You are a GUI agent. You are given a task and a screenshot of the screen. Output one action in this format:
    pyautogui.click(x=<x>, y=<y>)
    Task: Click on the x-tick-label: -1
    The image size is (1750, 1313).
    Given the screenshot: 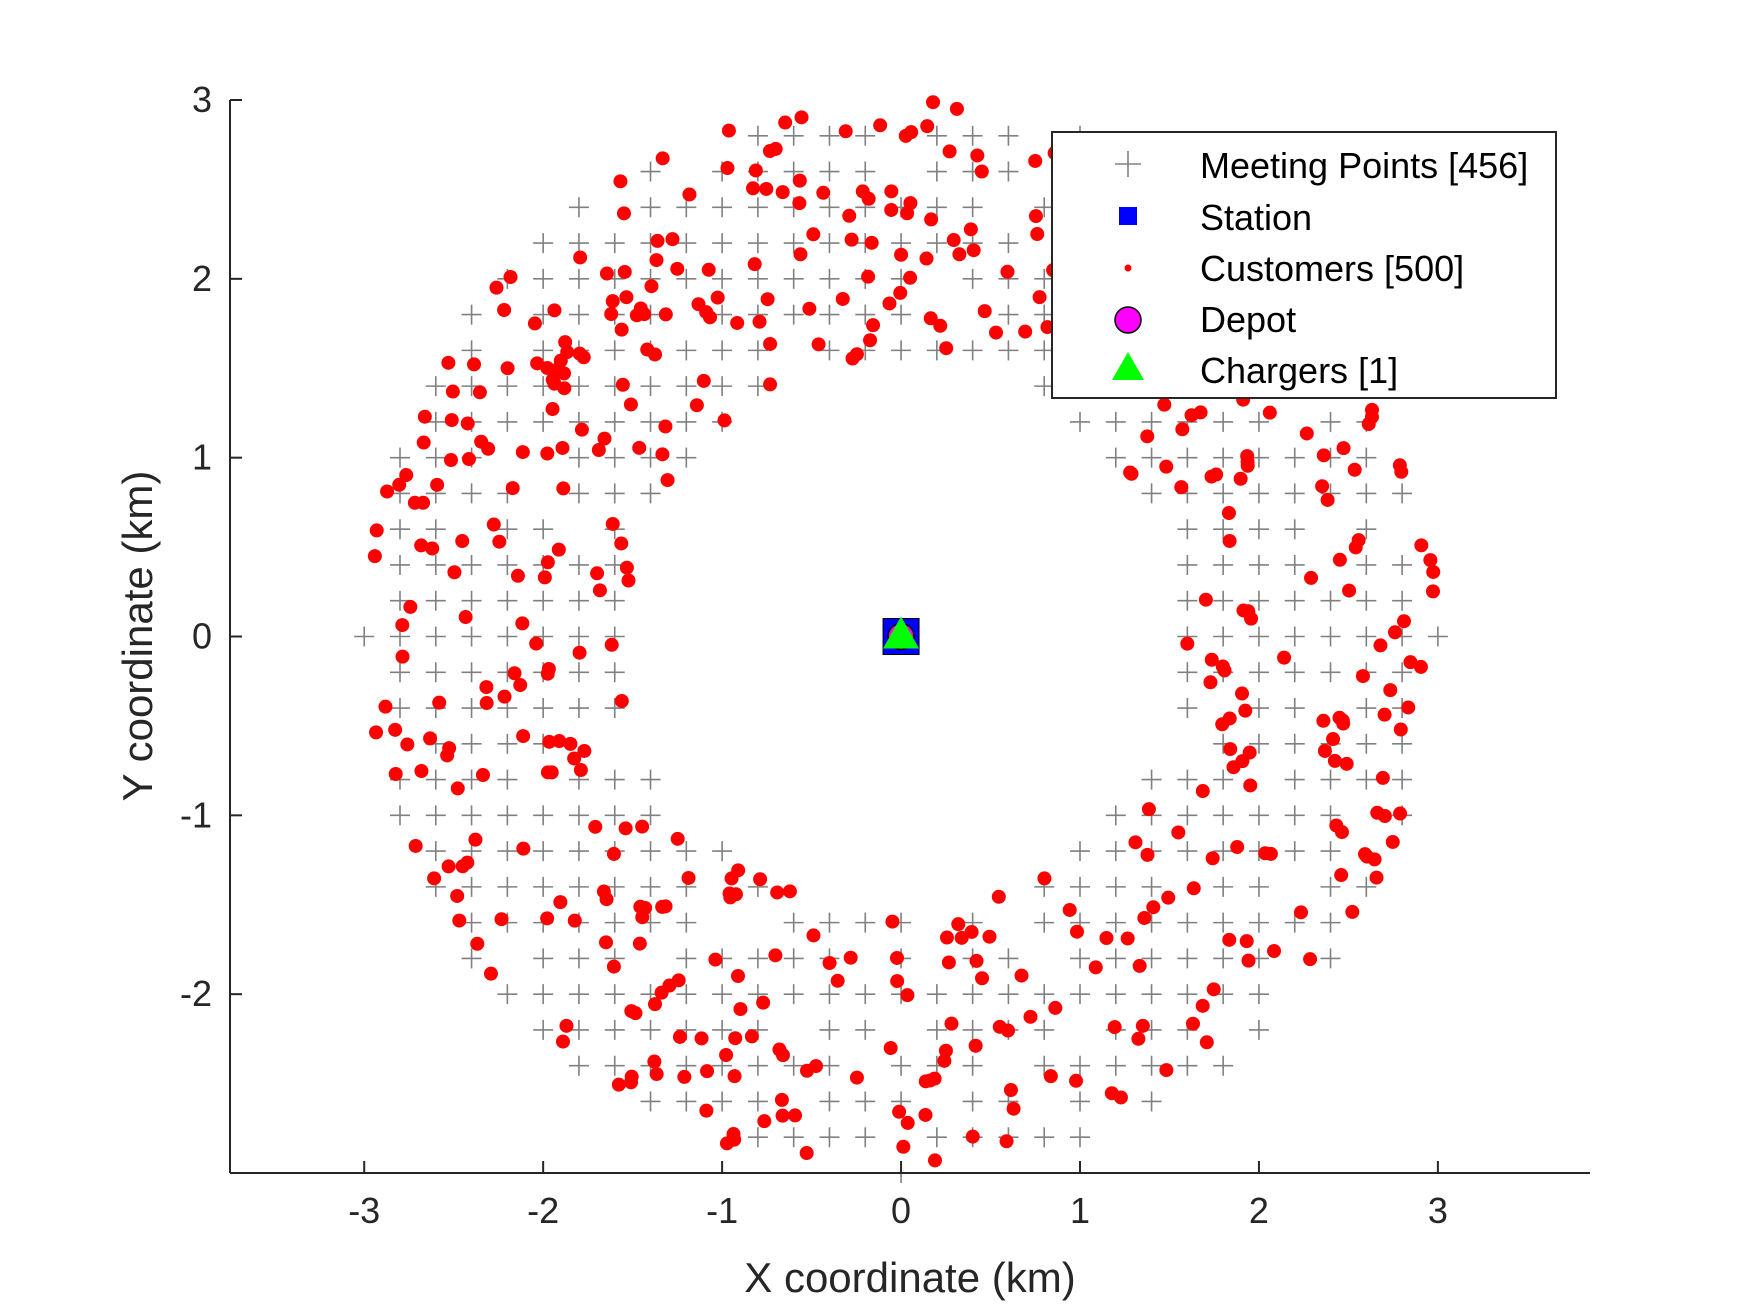 What is the action you would take?
    pyautogui.click(x=722, y=1210)
    